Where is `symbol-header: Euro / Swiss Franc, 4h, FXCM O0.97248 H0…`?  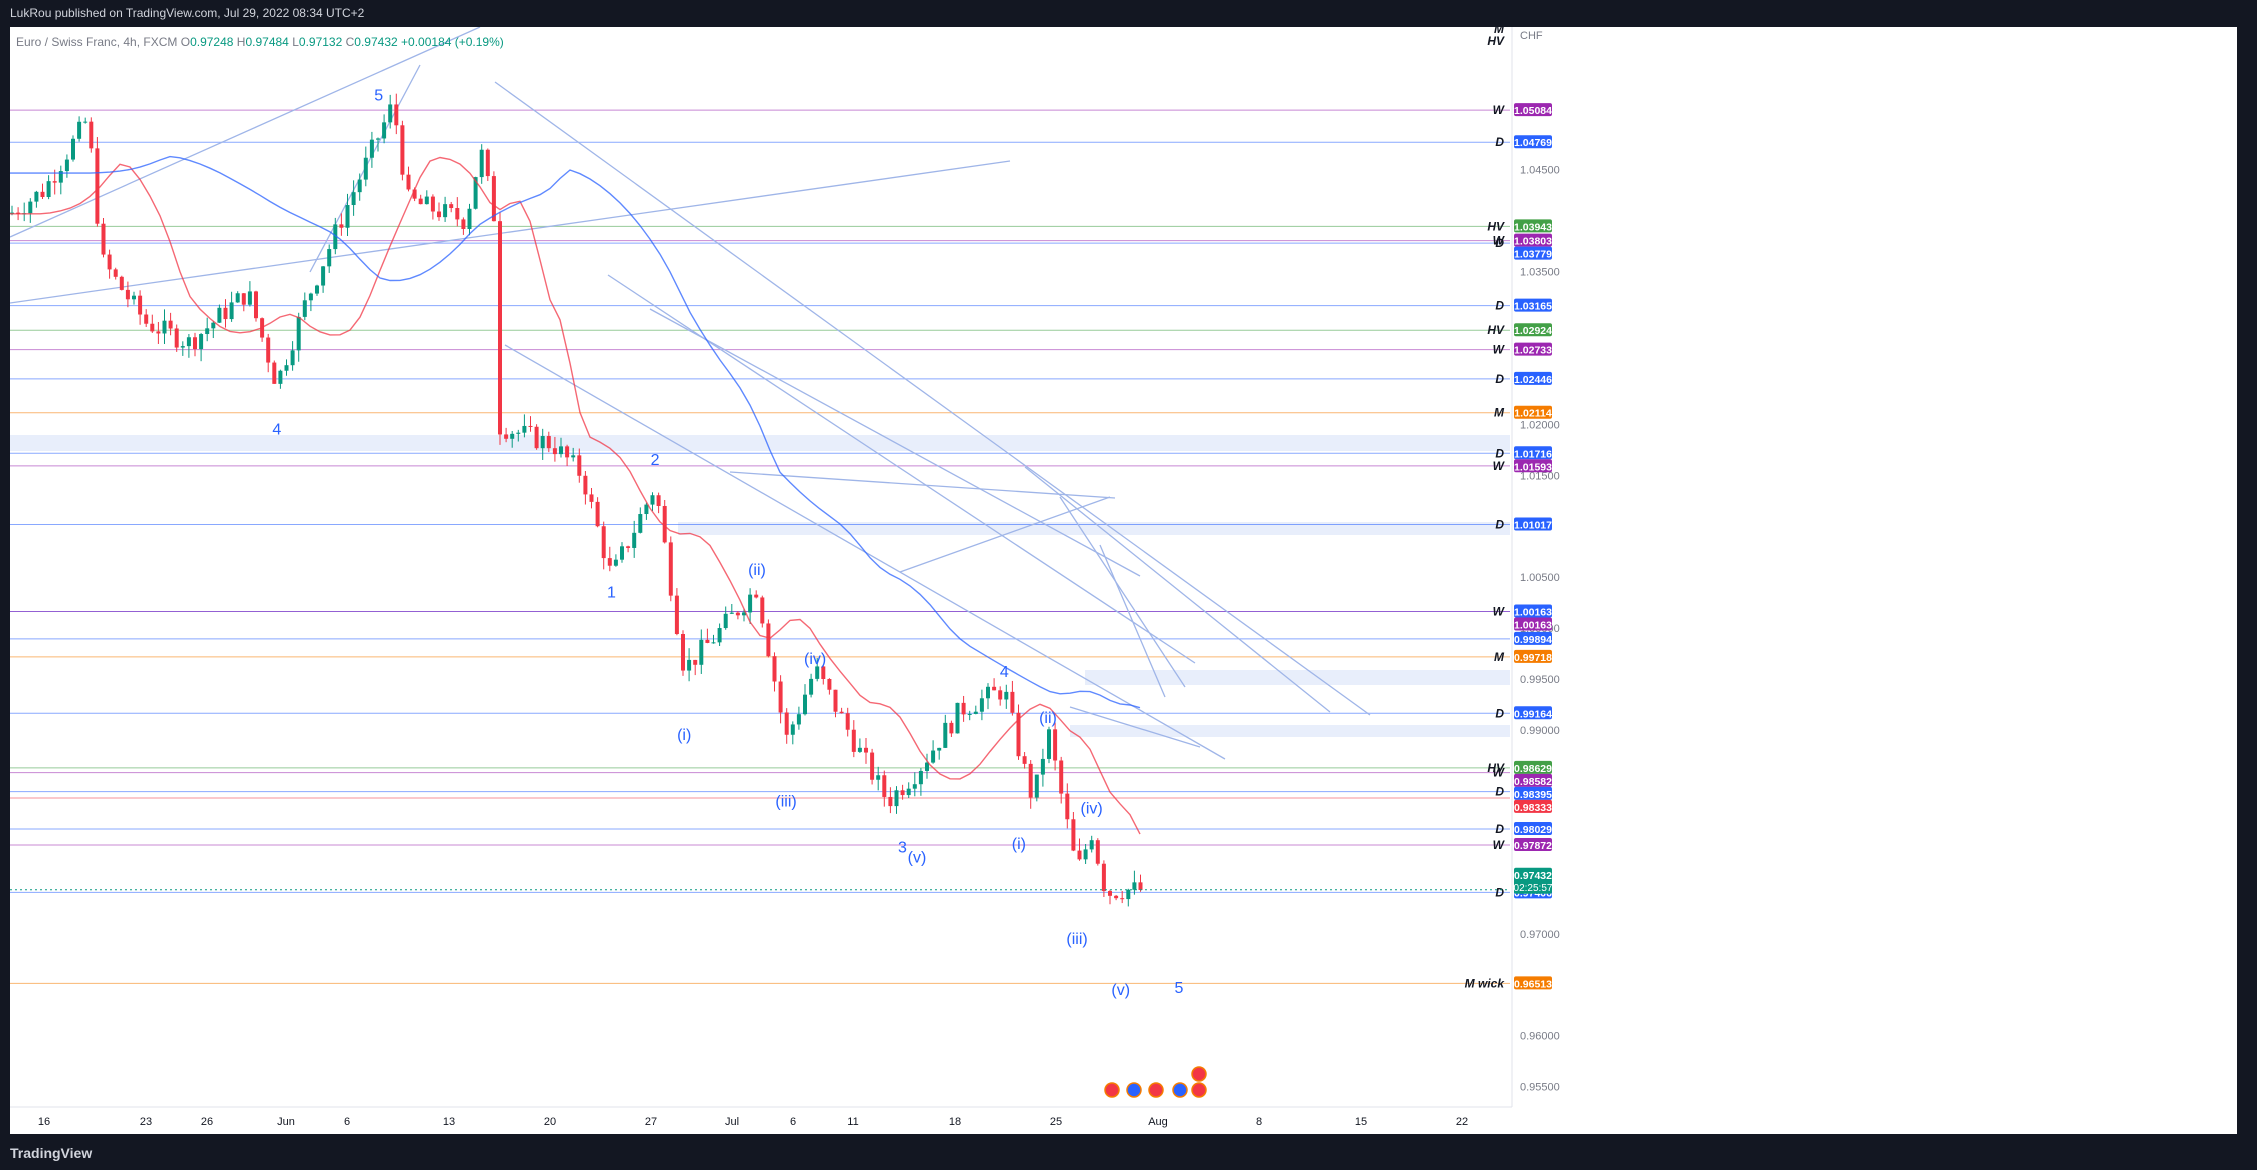 symbol-header: Euro / Swiss Franc, 4h, FXCM O0.97248 H0… is located at coordinates (260, 42).